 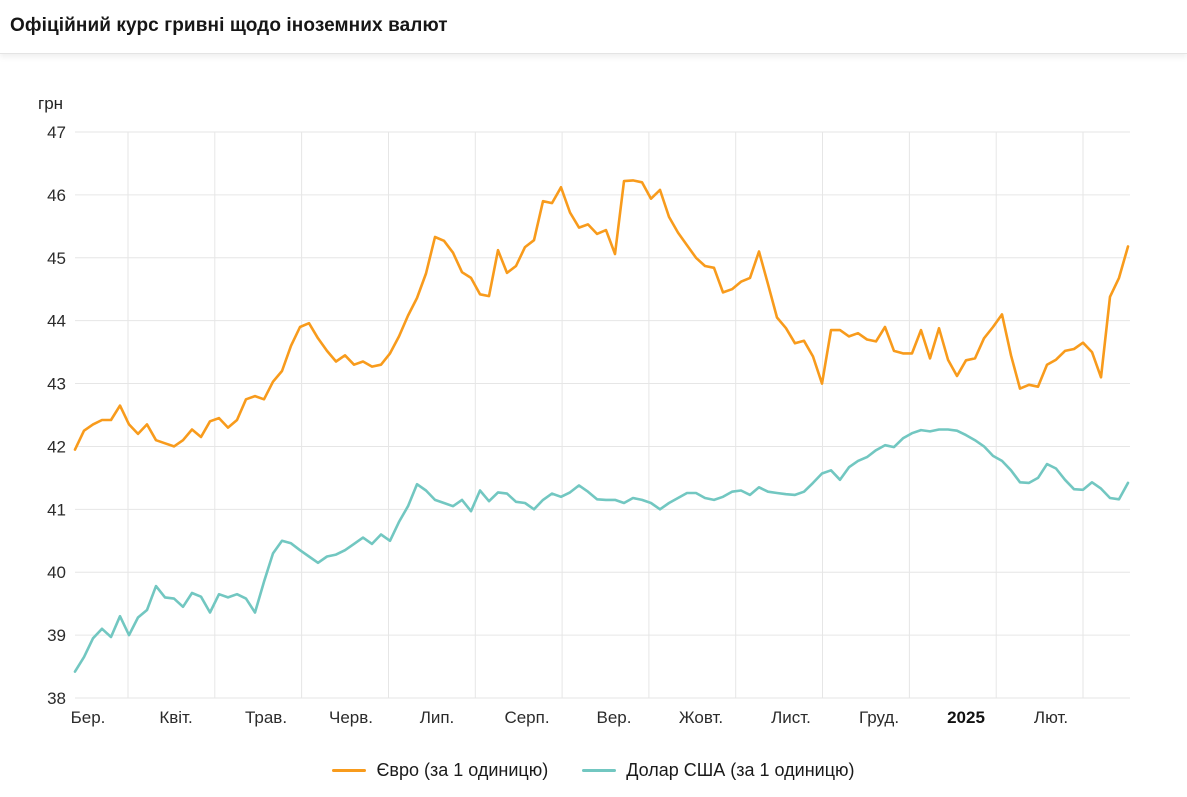 What do you see at coordinates (56, 698) in the screenshot?
I see `y-tick-label: 38` at bounding box center [56, 698].